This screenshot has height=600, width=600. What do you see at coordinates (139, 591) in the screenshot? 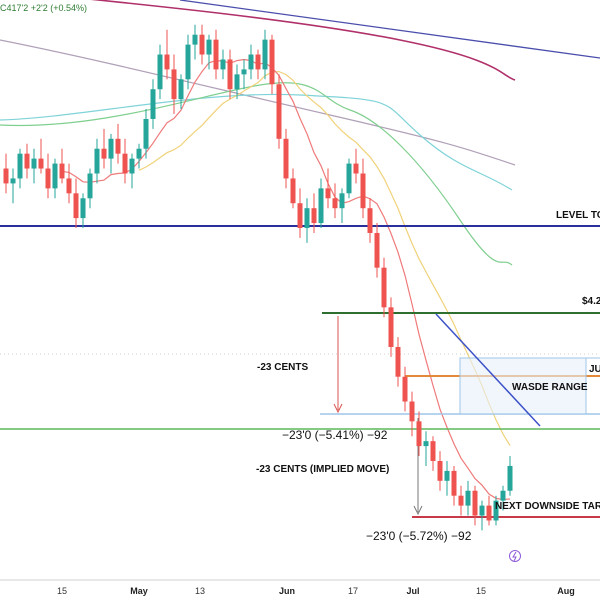
I see `x-tick-label: May` at bounding box center [139, 591].